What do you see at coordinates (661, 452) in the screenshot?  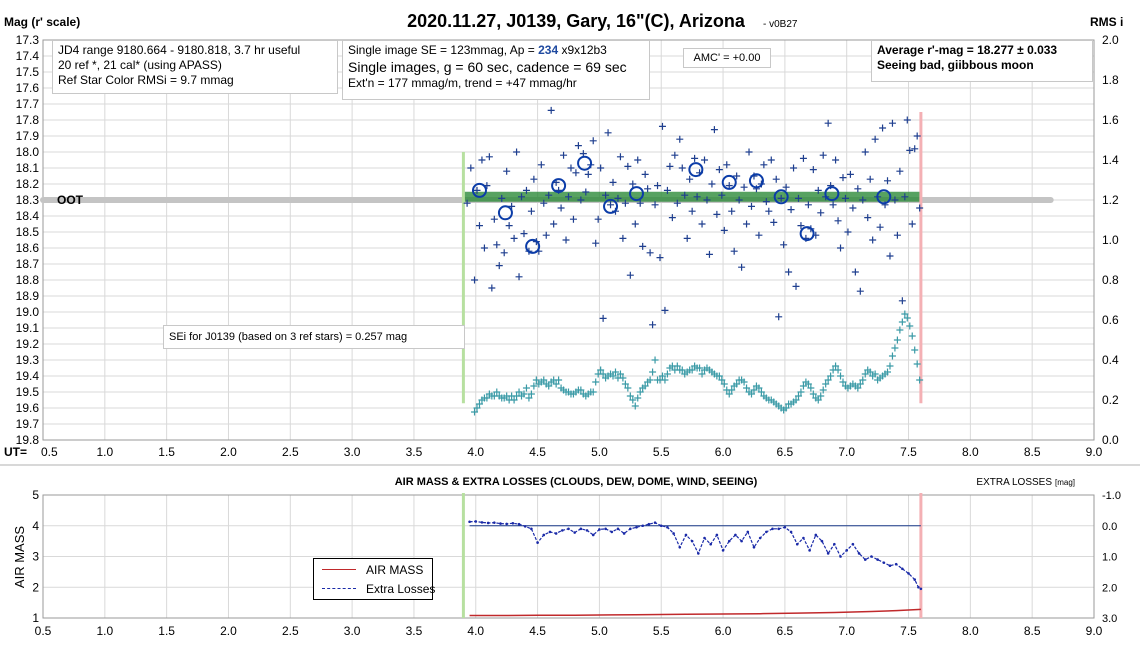 I see `upper-x-tick-10: 5.5` at bounding box center [661, 452].